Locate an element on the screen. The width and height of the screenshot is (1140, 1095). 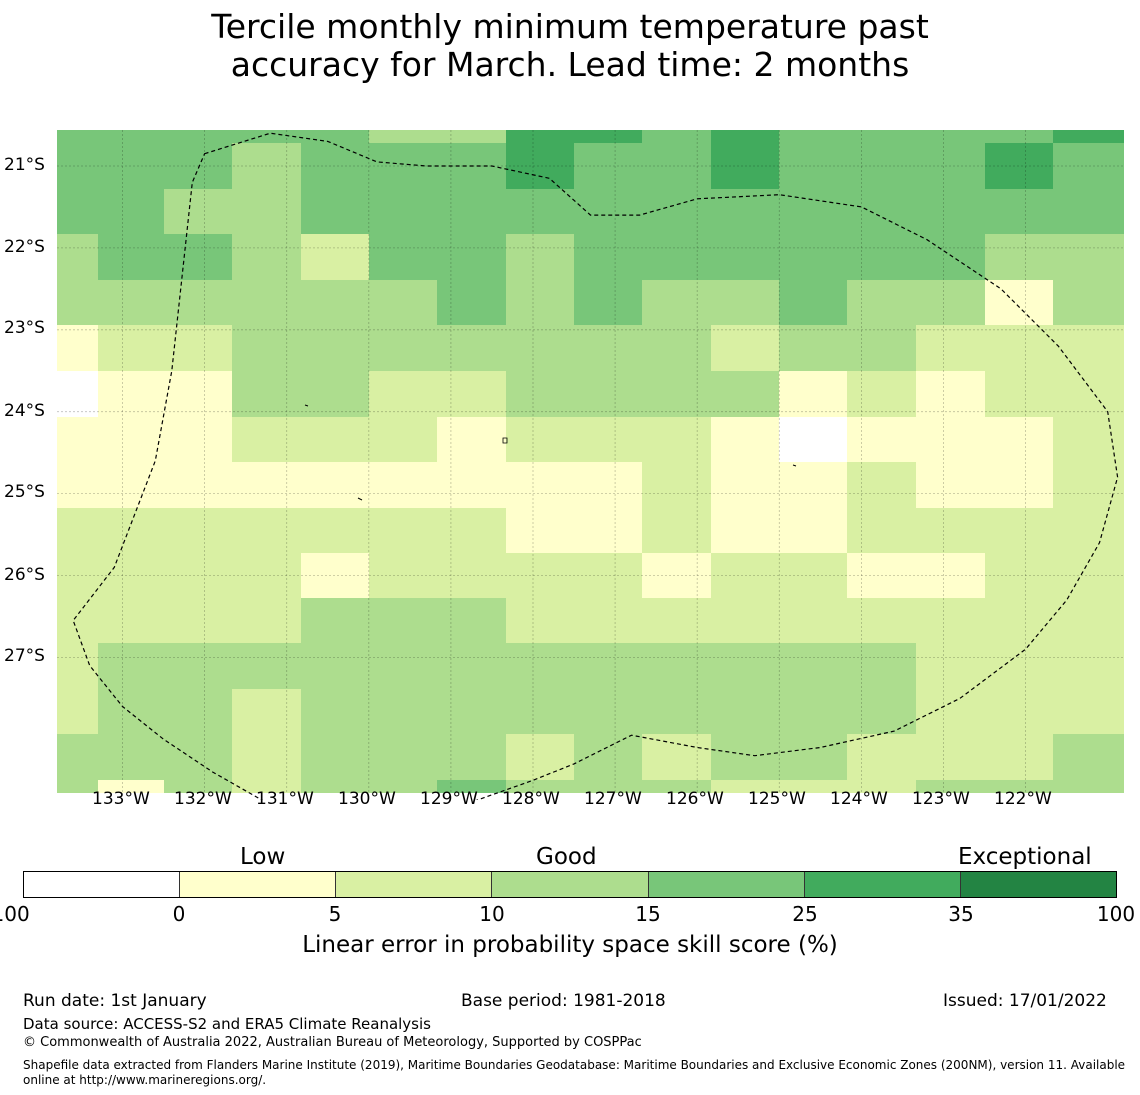
colorbar-tick: -100 is located at coordinates (15, 914).